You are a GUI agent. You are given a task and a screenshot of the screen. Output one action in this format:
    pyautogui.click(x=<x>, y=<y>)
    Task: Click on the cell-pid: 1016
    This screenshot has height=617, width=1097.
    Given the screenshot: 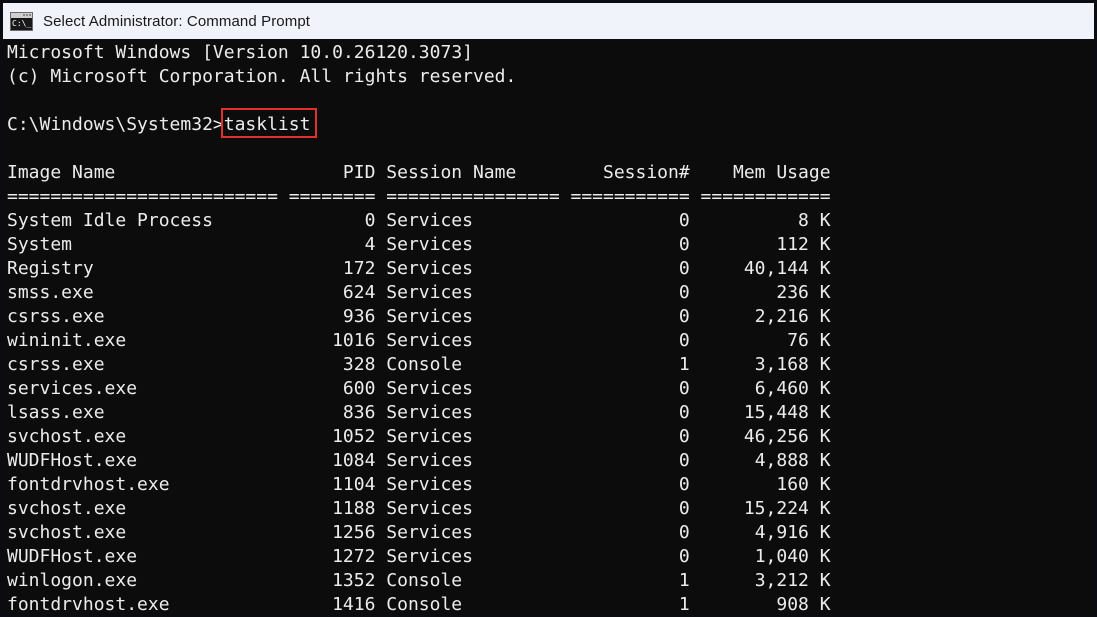 What is the action you would take?
    pyautogui.click(x=354, y=340)
    